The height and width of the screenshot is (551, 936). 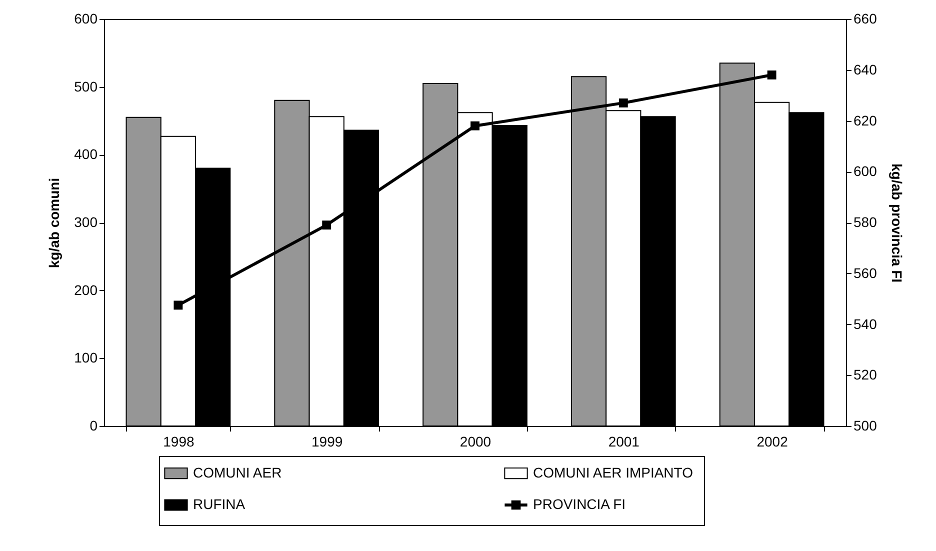 I want to click on legend-label: COMUNI AER, so click(x=237, y=472).